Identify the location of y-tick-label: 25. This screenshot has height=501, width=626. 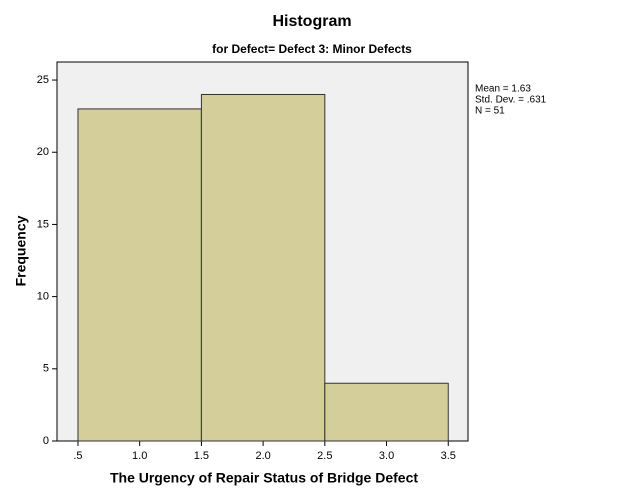
(43, 80).